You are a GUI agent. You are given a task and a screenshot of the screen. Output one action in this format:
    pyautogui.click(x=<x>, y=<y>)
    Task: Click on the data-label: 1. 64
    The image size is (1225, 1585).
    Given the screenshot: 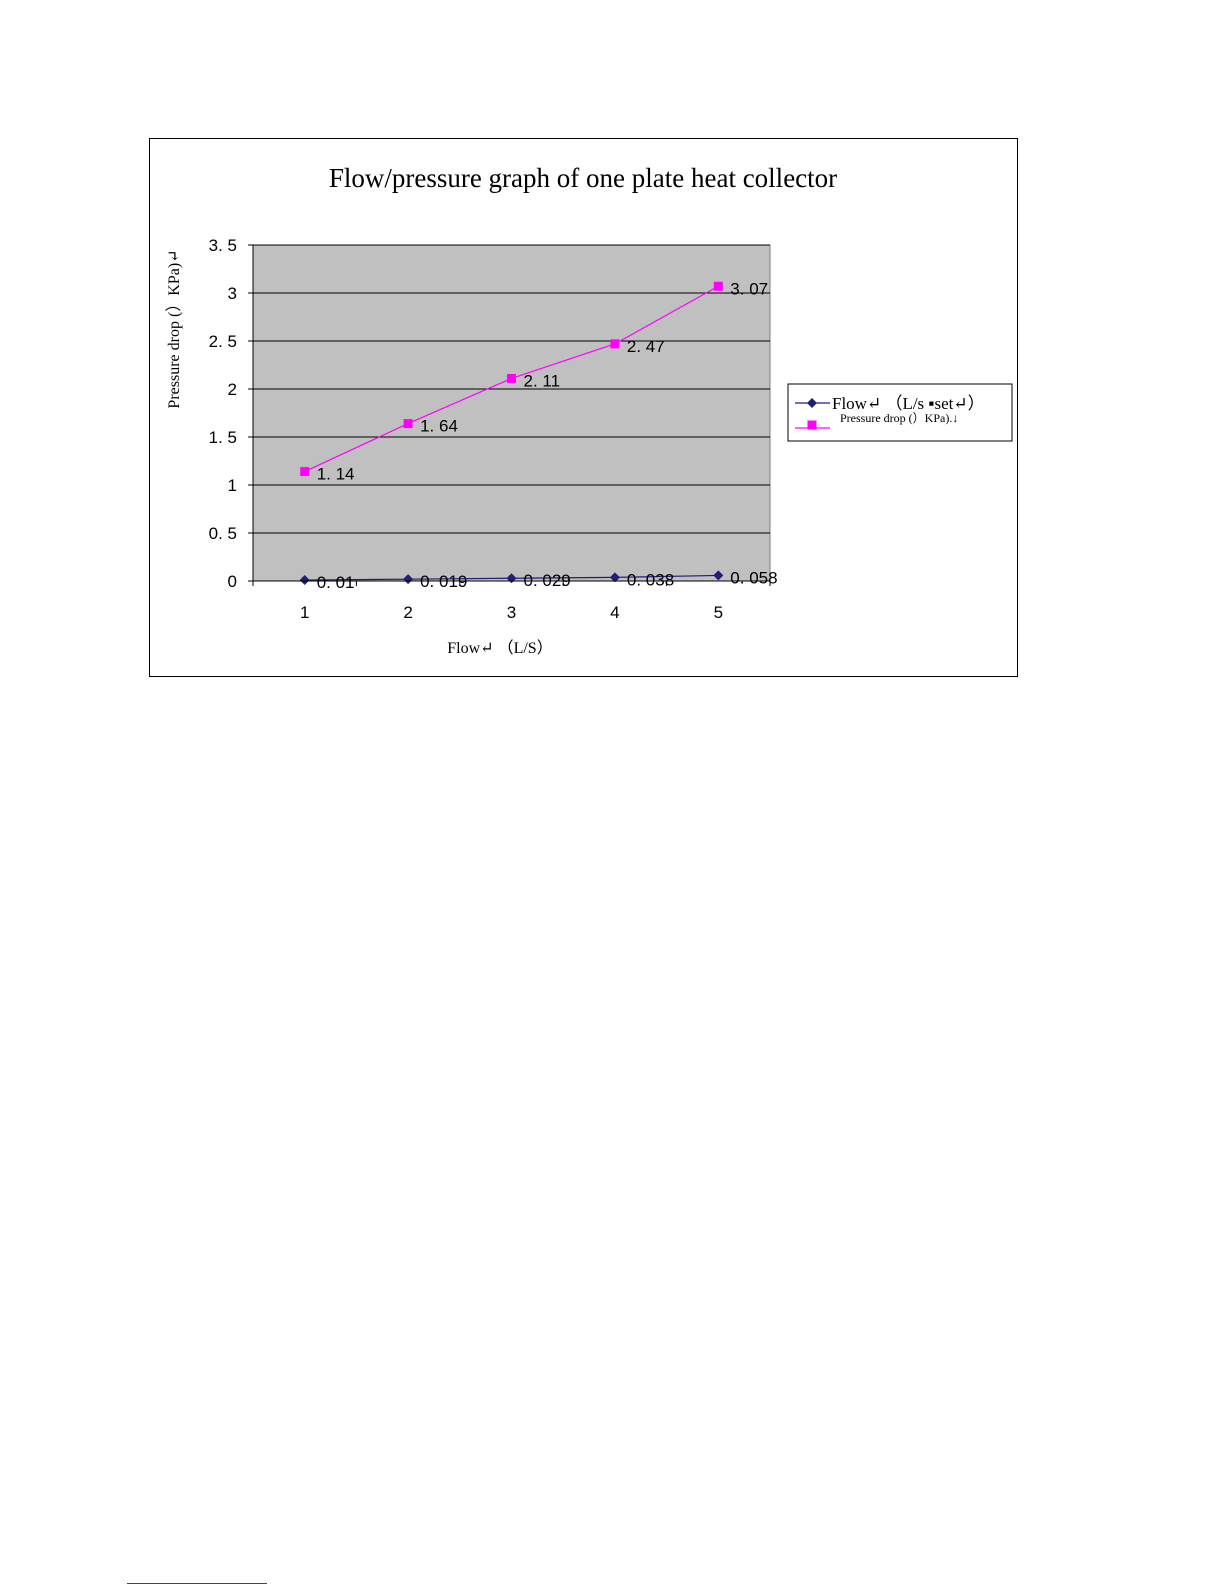 What is the action you would take?
    pyautogui.click(x=439, y=426)
    